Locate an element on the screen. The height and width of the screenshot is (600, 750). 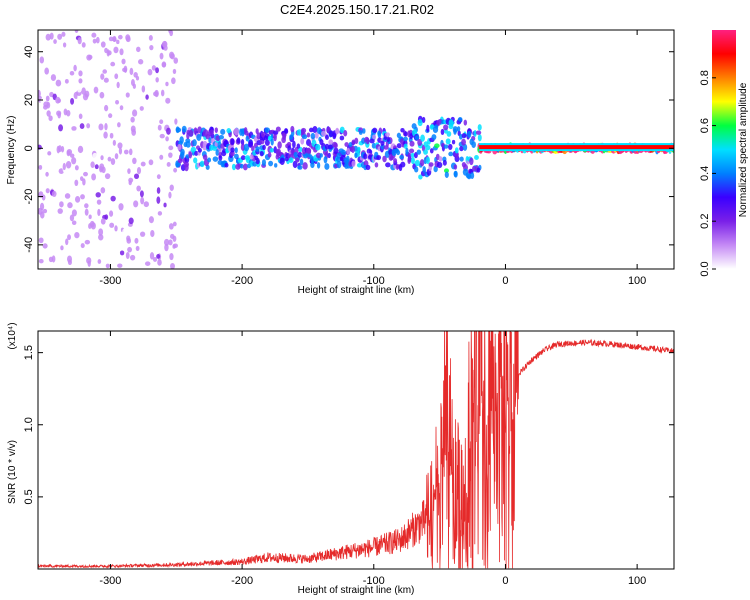
snr-y-multiplier: (x10⁴) is located at coordinates (12, 335).